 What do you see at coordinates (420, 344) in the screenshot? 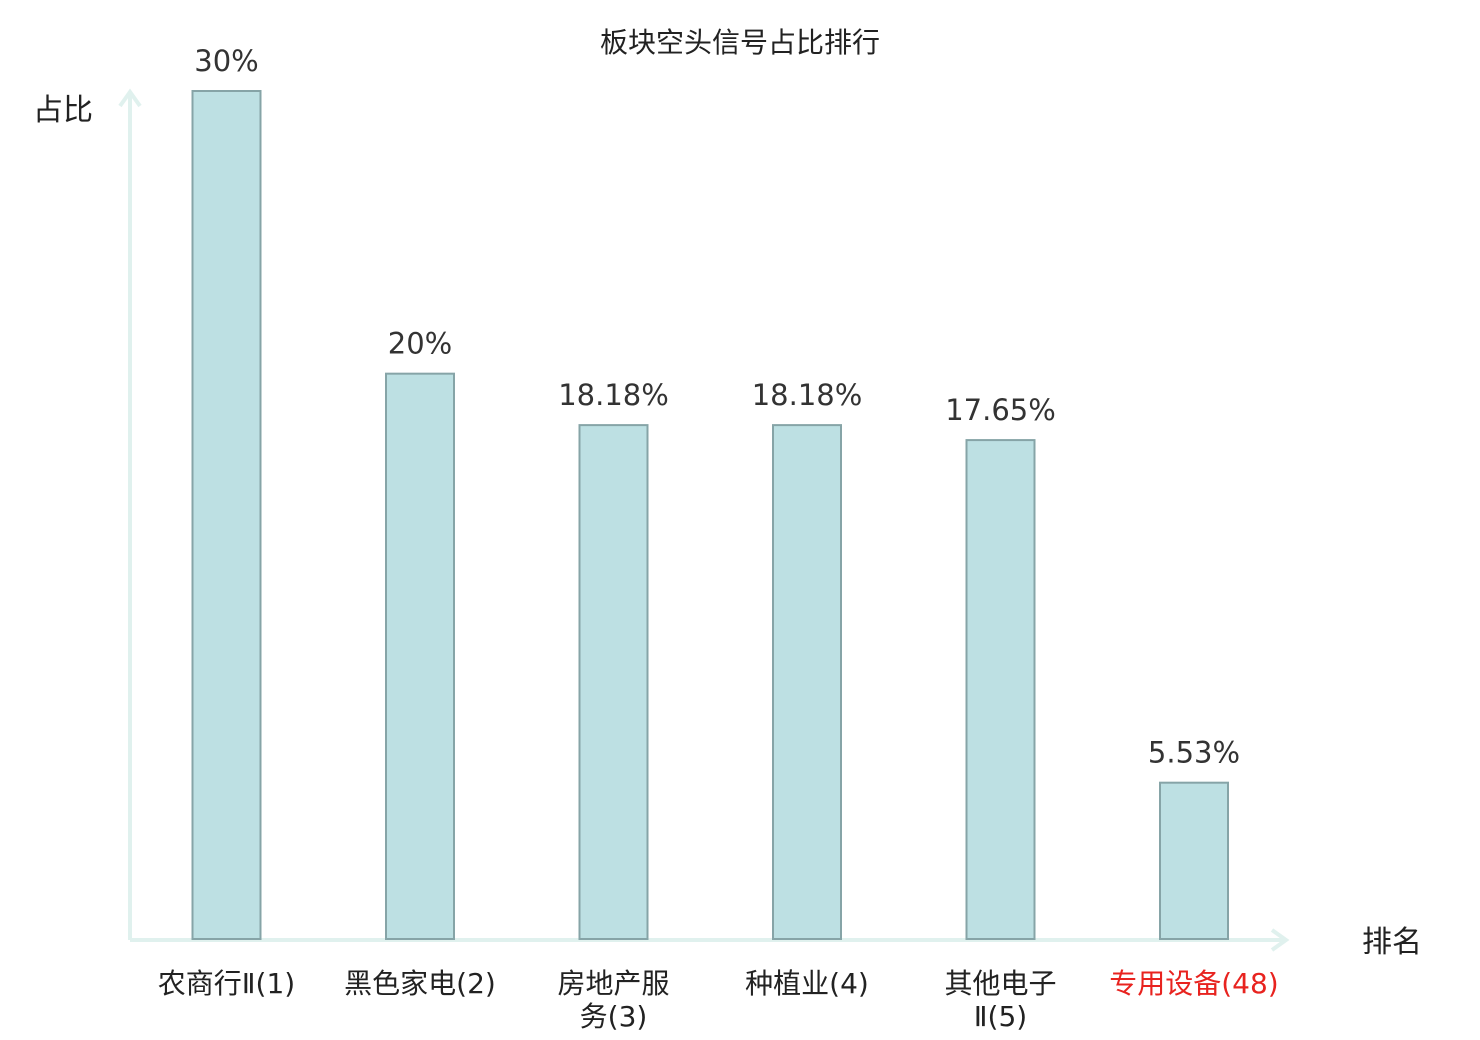
I see `value-label-2: 20%` at bounding box center [420, 344].